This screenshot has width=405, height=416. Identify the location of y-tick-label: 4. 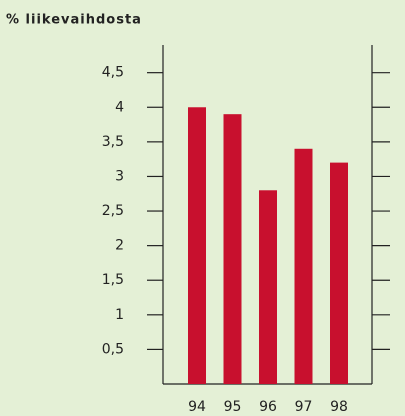
(119, 107).